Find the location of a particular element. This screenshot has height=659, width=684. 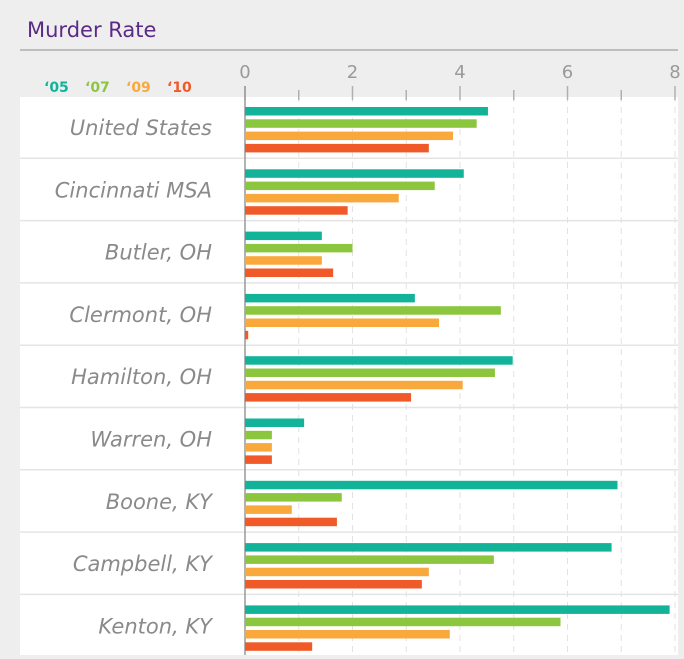

x-tick-label: 0 is located at coordinates (244, 72).